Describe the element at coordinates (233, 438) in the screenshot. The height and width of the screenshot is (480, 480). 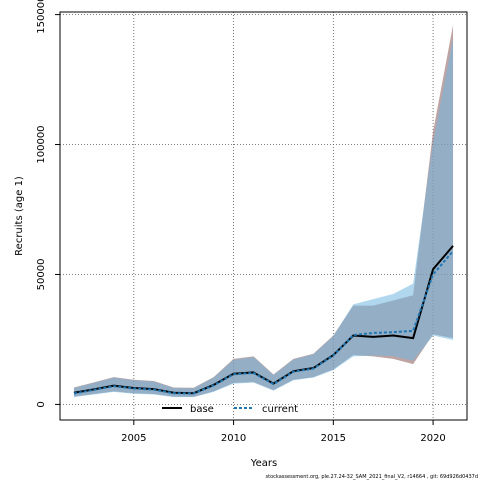
I see `x-tick-label: 2010` at that location.